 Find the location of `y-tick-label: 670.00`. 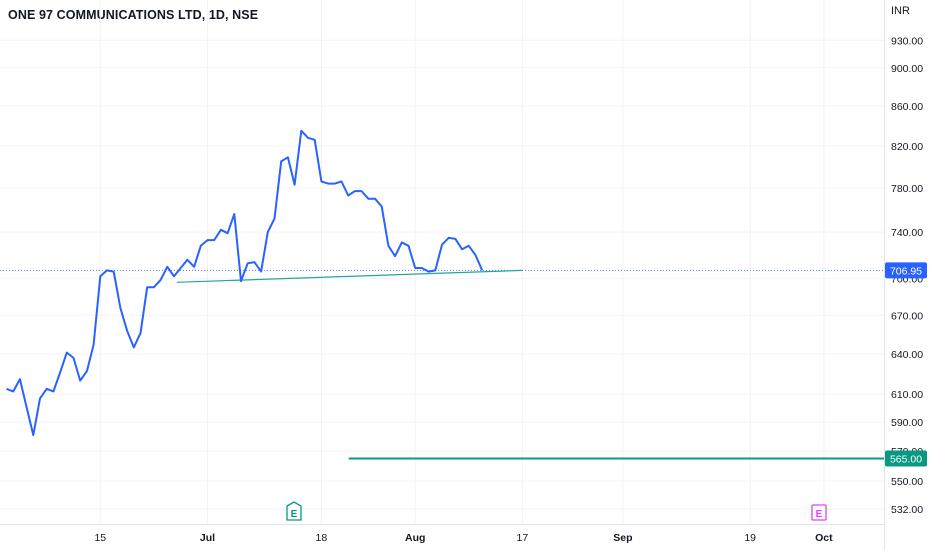

y-tick-label: 670.00 is located at coordinates (907, 316).